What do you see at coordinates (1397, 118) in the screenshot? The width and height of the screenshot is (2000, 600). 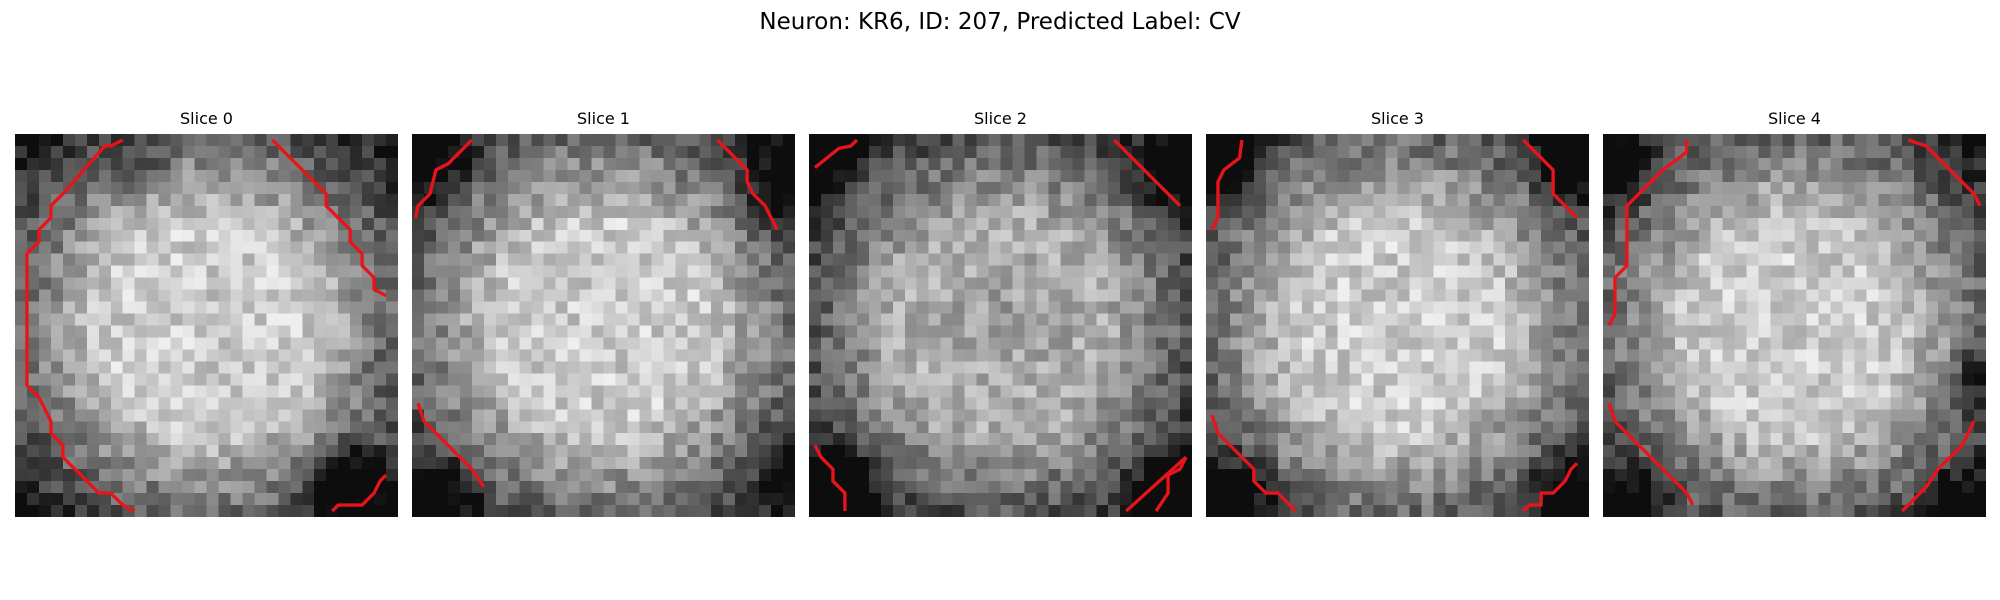 I see `slice-title: Slice 3` at bounding box center [1397, 118].